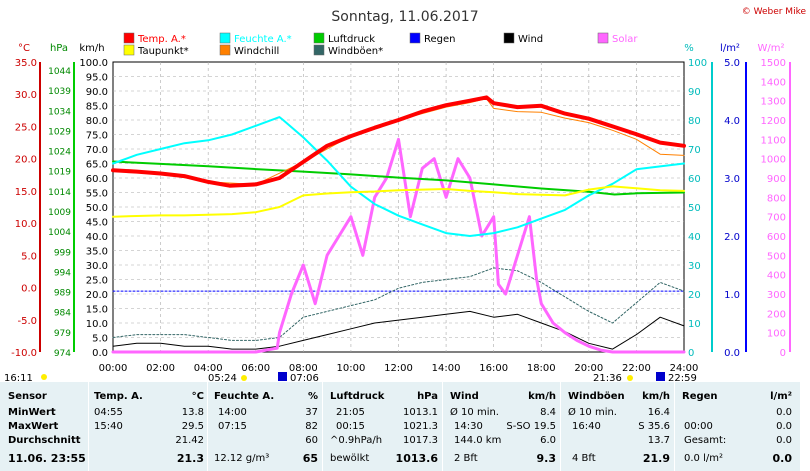  Describe the element at coordinates (584, 458) in the screenshot. I see `gust-bft: 4 Bft` at that location.